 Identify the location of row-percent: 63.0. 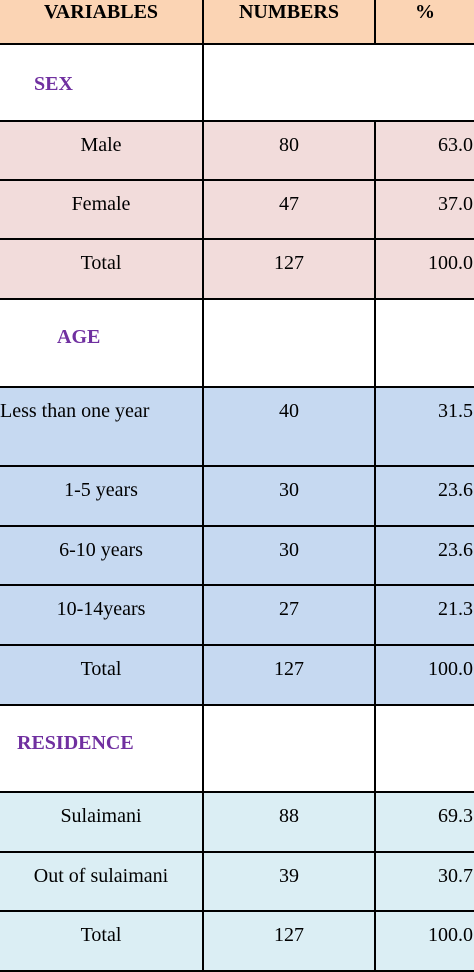
(424, 150).